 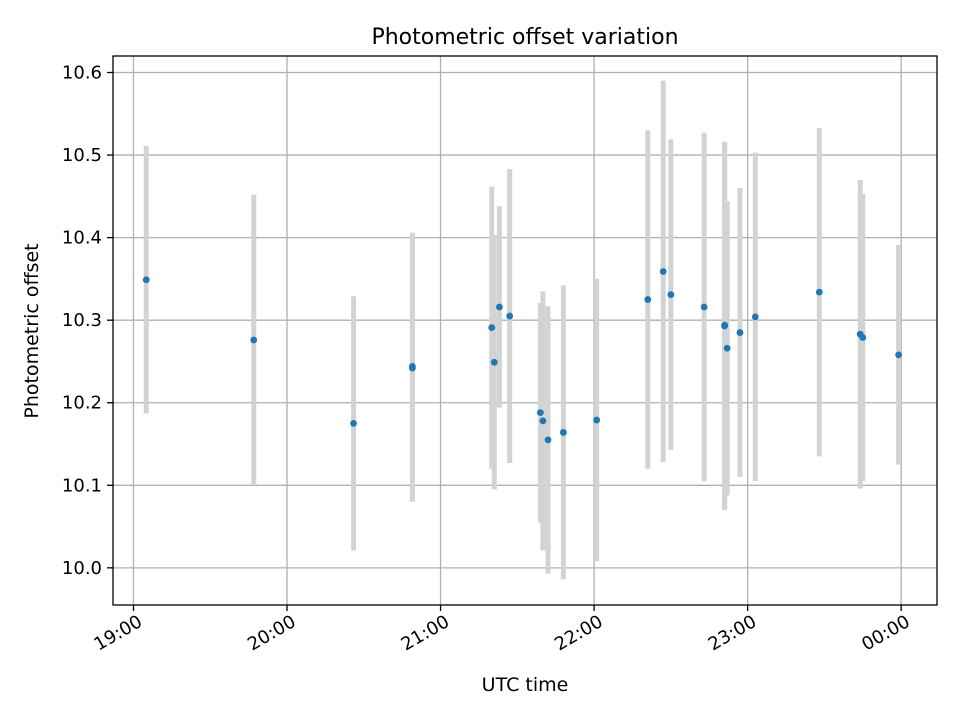 What do you see at coordinates (502, 630) in the screenshot?
I see `x-axis-ticks: 19:00 20:00 21:00 22:00 23:00 00:00` at bounding box center [502, 630].